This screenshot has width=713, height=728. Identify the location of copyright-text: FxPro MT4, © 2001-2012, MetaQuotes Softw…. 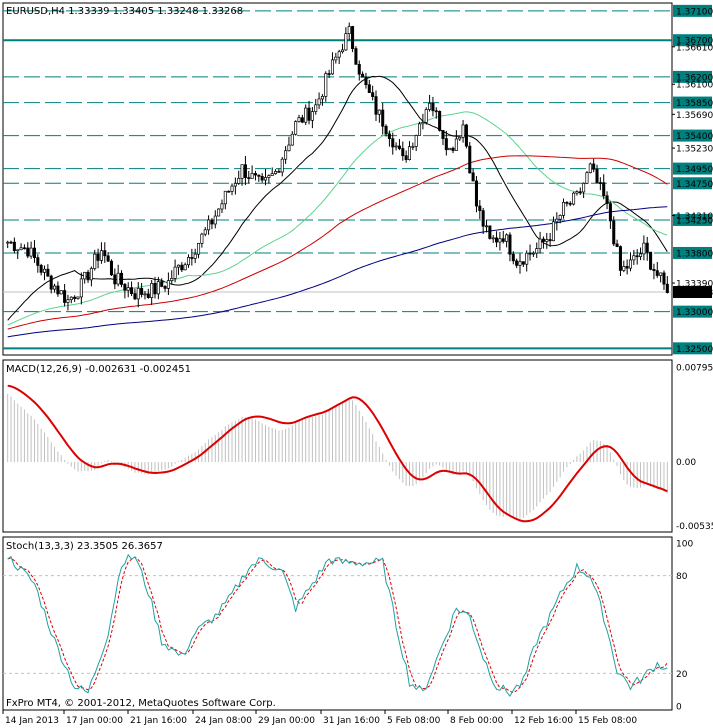
(141, 703).